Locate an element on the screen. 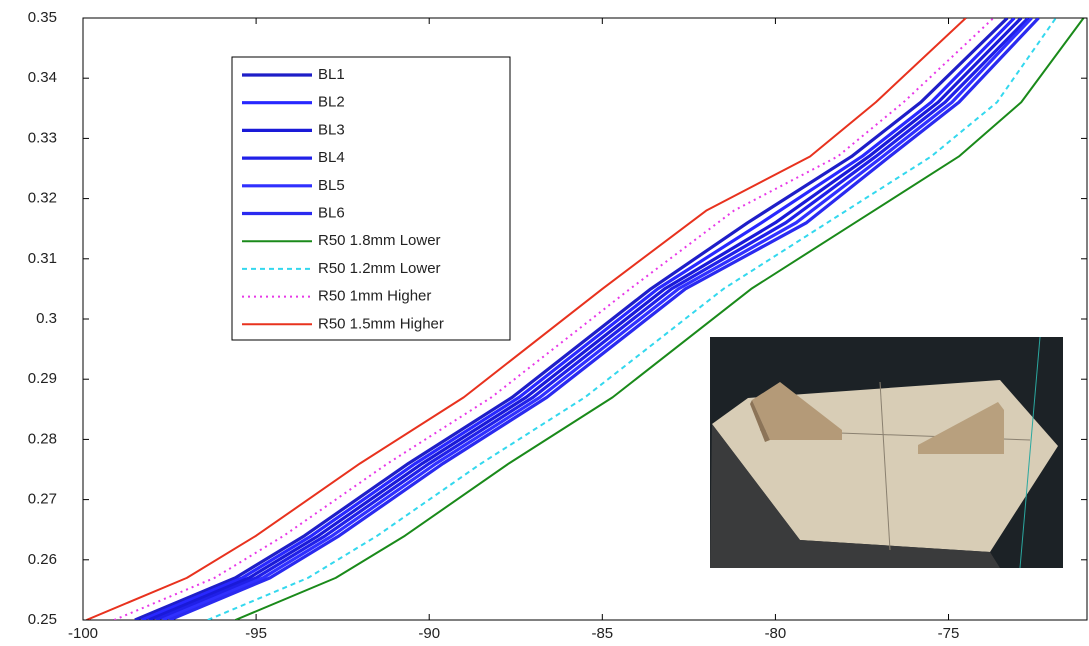 The width and height of the screenshot is (1089, 646). legend-label: R50 1.2mm Lower is located at coordinates (379, 268).